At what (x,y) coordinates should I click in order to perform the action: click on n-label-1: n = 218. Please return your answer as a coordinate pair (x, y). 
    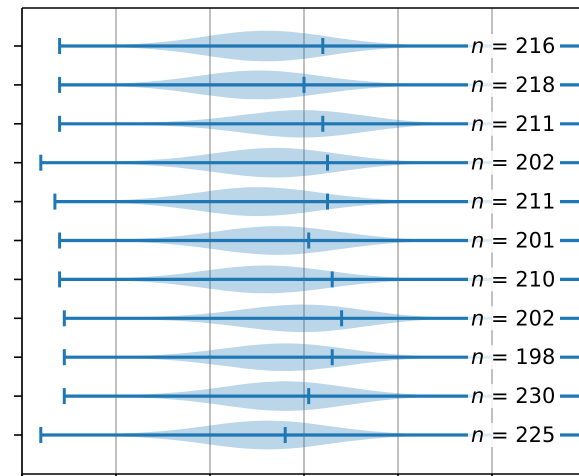
    Looking at the image, I should click on (513, 85).